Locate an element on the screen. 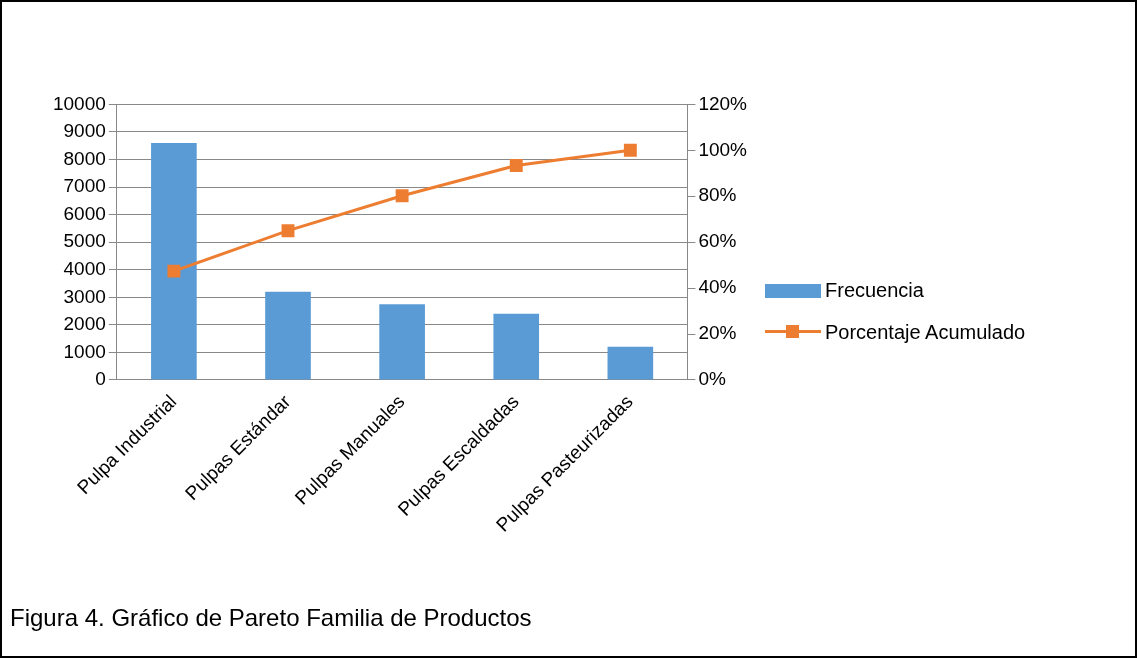  legend-label: Porcentaje Acumulado is located at coordinates (925, 332).